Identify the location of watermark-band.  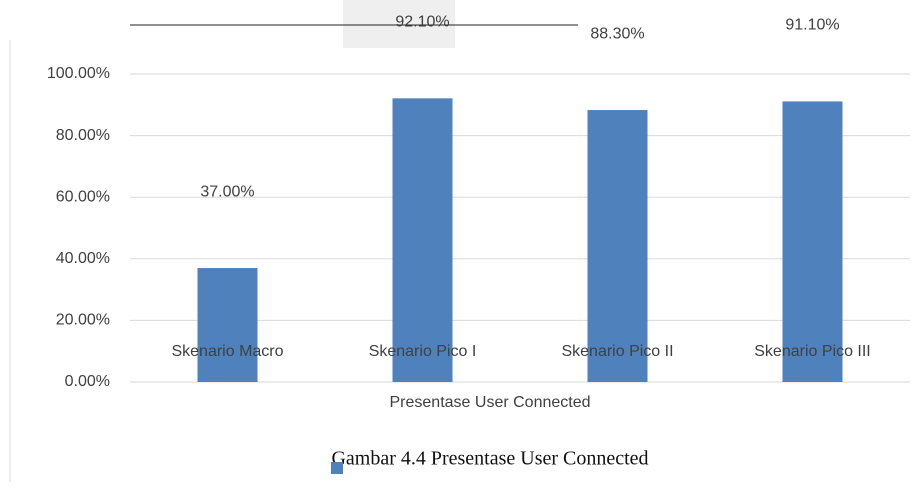
(399, 24).